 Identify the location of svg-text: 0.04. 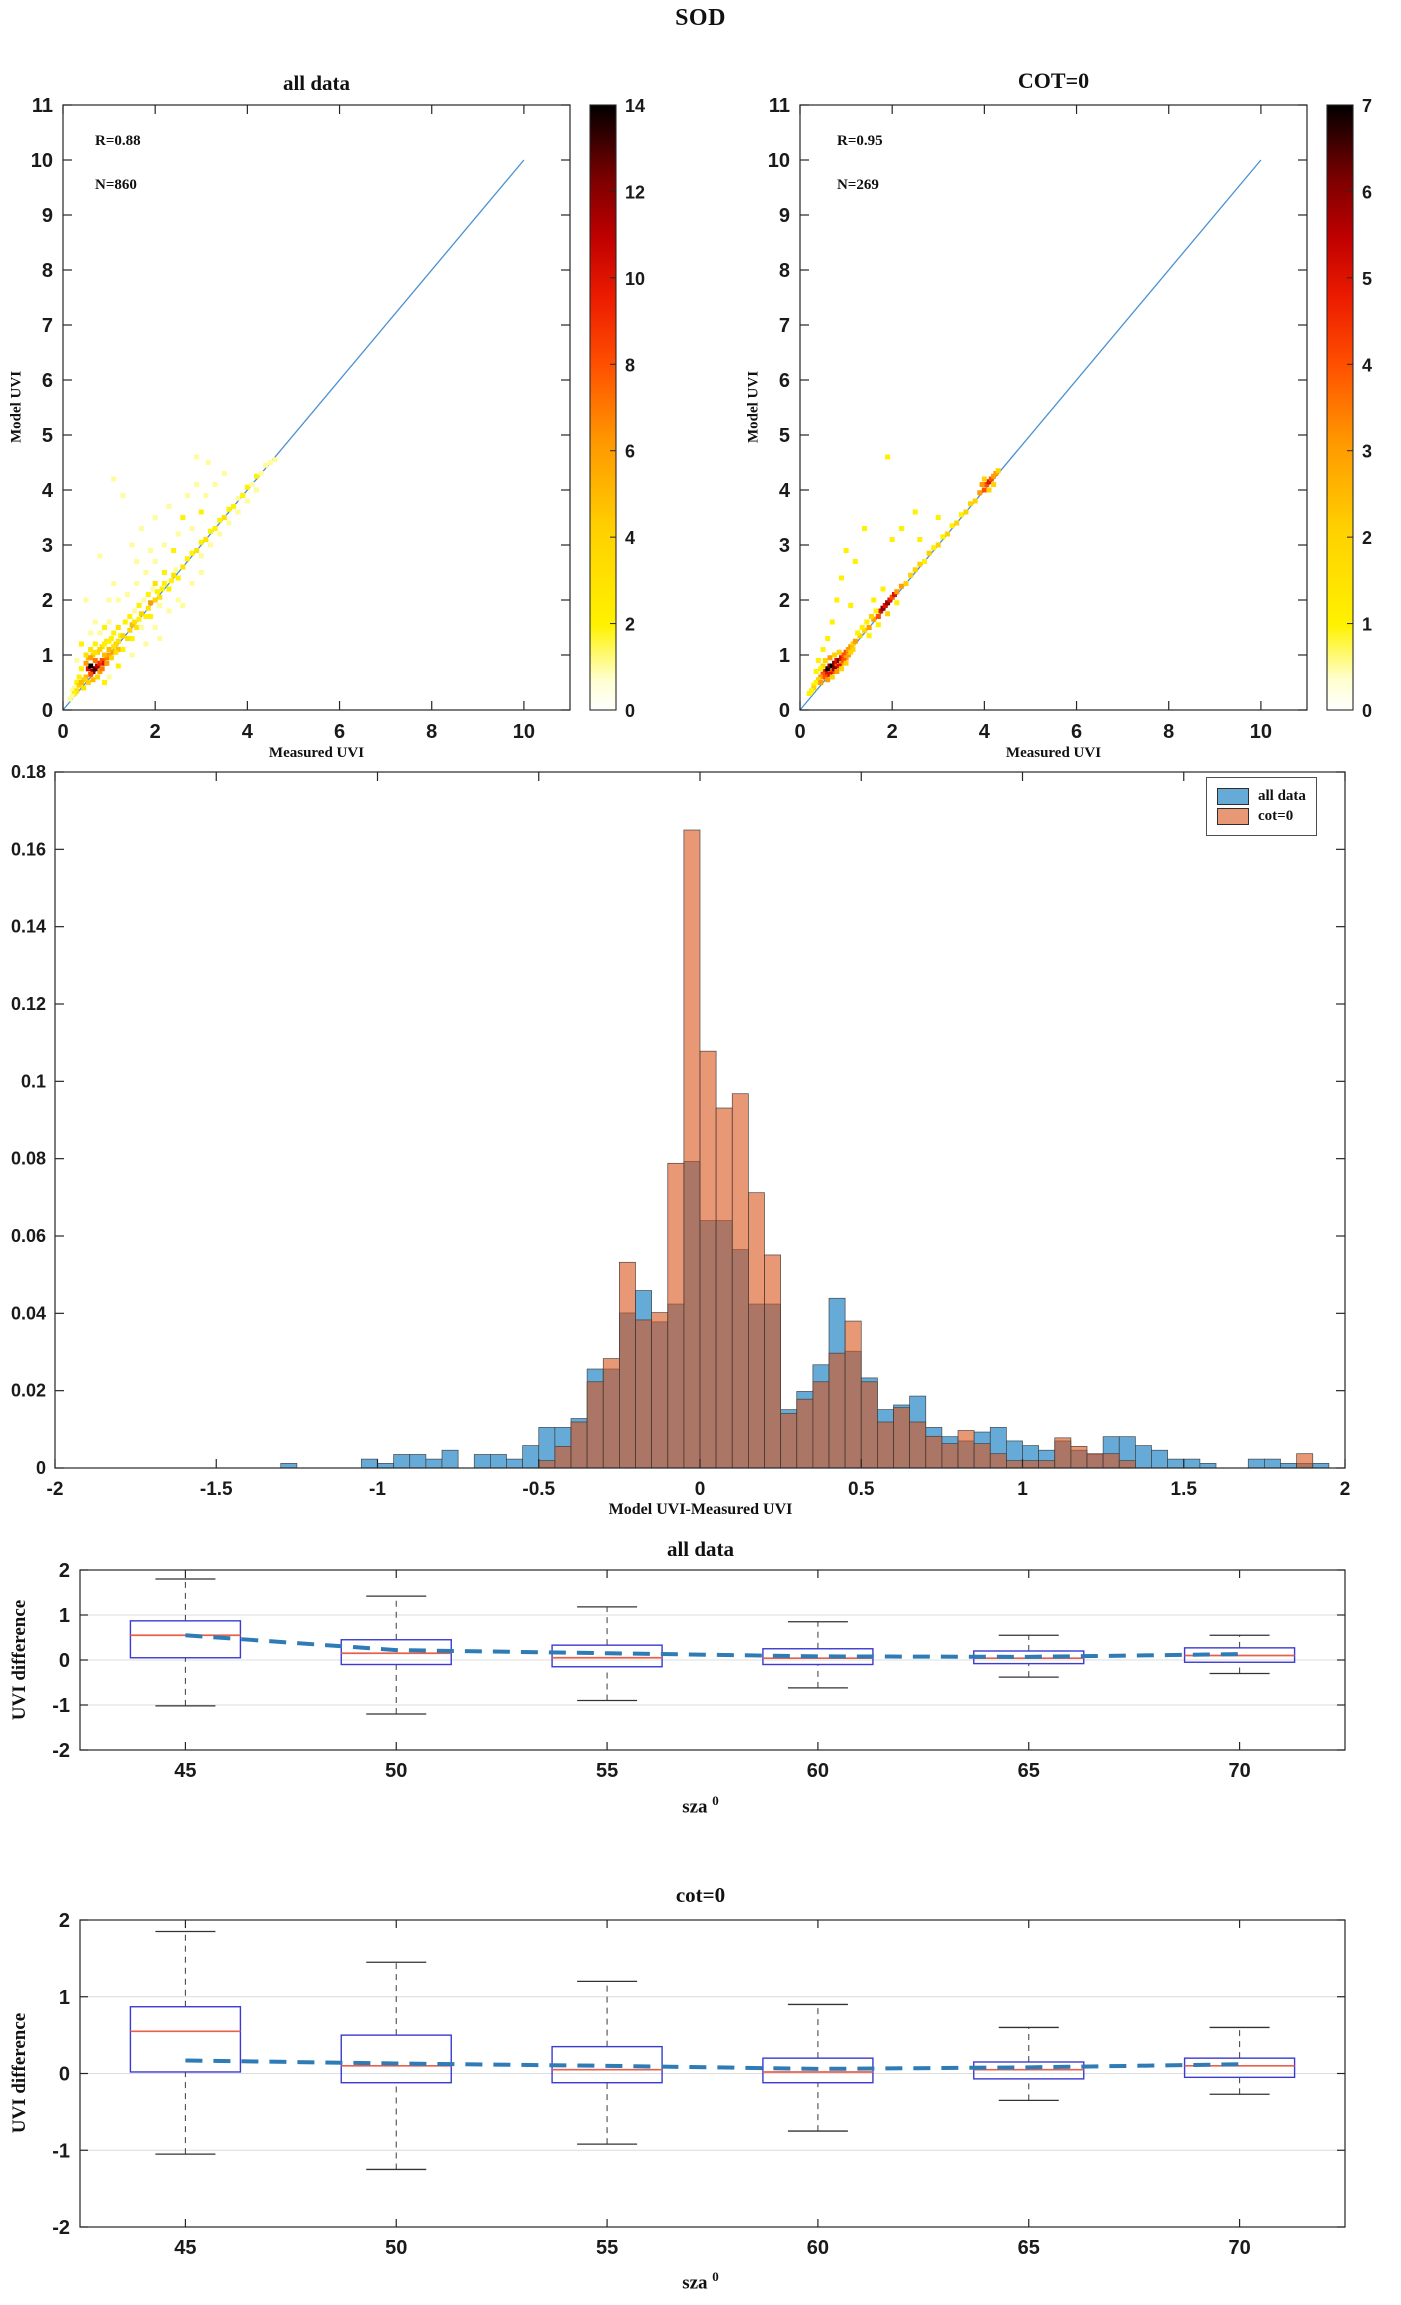
(28, 1313).